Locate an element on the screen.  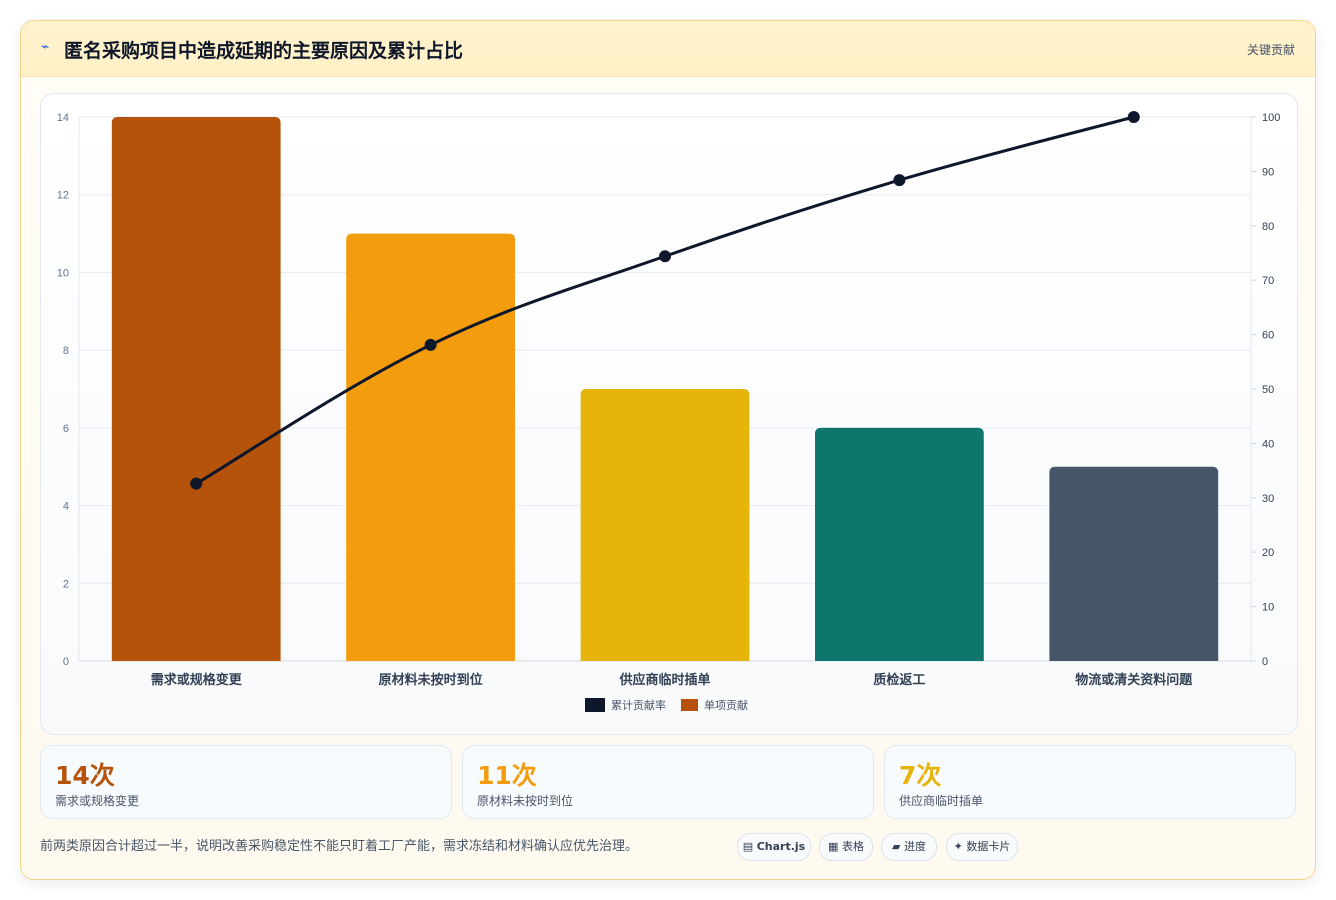
y-tick-label: 2 is located at coordinates (66, 584).